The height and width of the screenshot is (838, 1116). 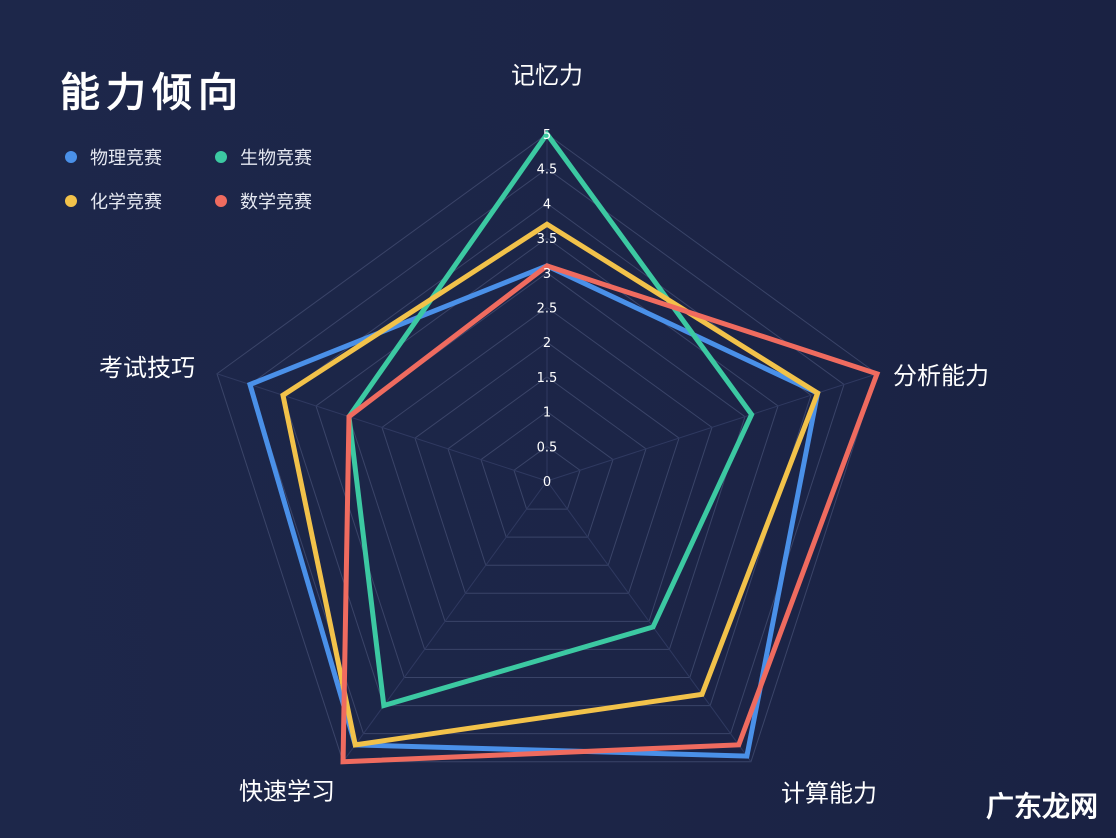 What do you see at coordinates (547, 239) in the screenshot?
I see `tick-label: 3.5` at bounding box center [547, 239].